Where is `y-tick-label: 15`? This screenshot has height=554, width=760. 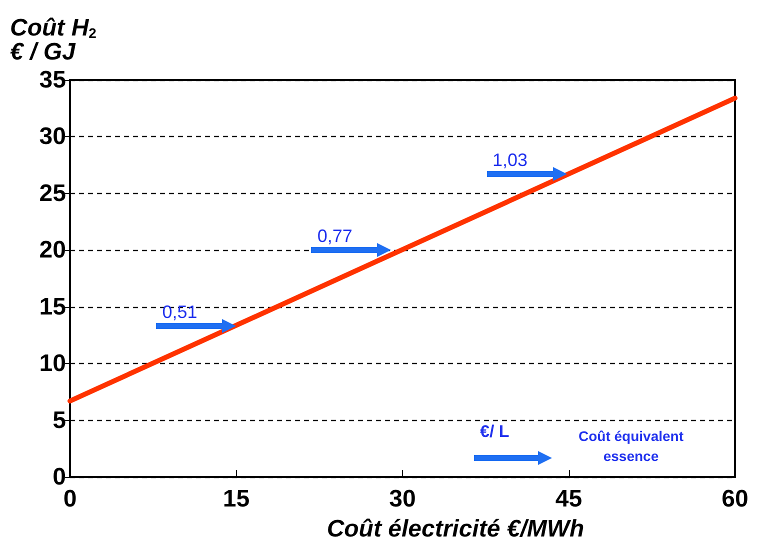 y-tick-label: 15 is located at coordinates (52, 306).